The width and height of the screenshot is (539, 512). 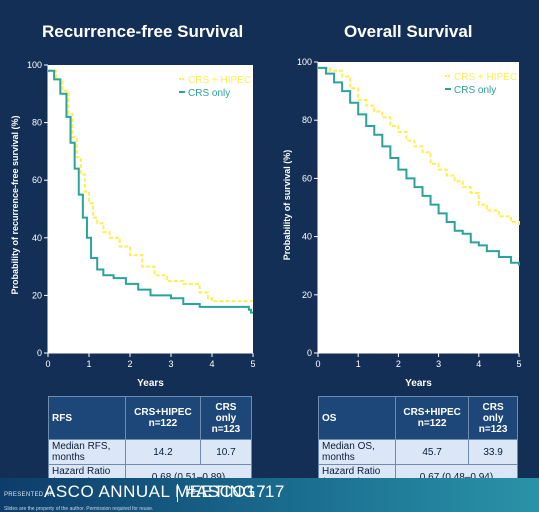 What do you see at coordinates (493, 418) in the screenshot?
I see `os-table-header-crs: CRS only n=123` at bounding box center [493, 418].